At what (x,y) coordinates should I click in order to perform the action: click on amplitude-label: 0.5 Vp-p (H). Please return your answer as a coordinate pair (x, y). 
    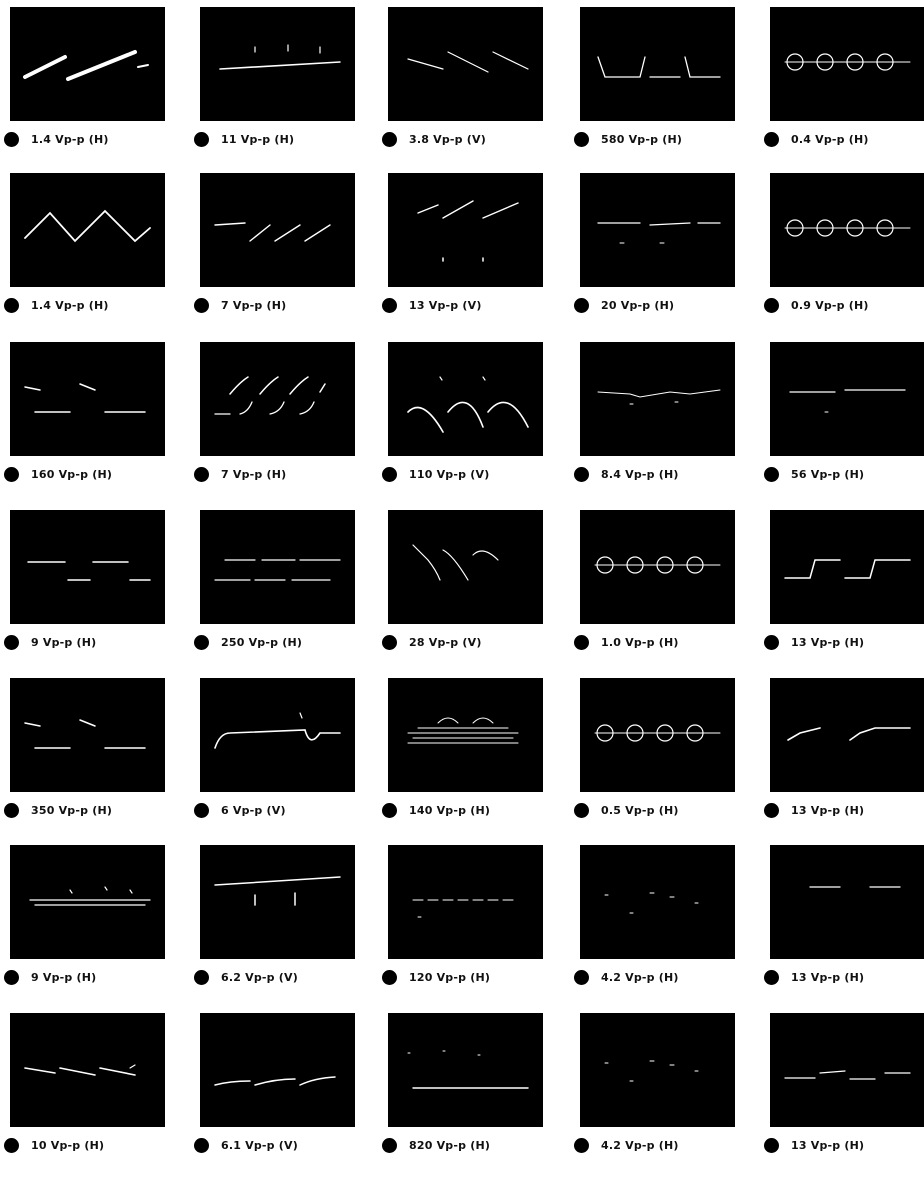
    Looking at the image, I should click on (640, 810).